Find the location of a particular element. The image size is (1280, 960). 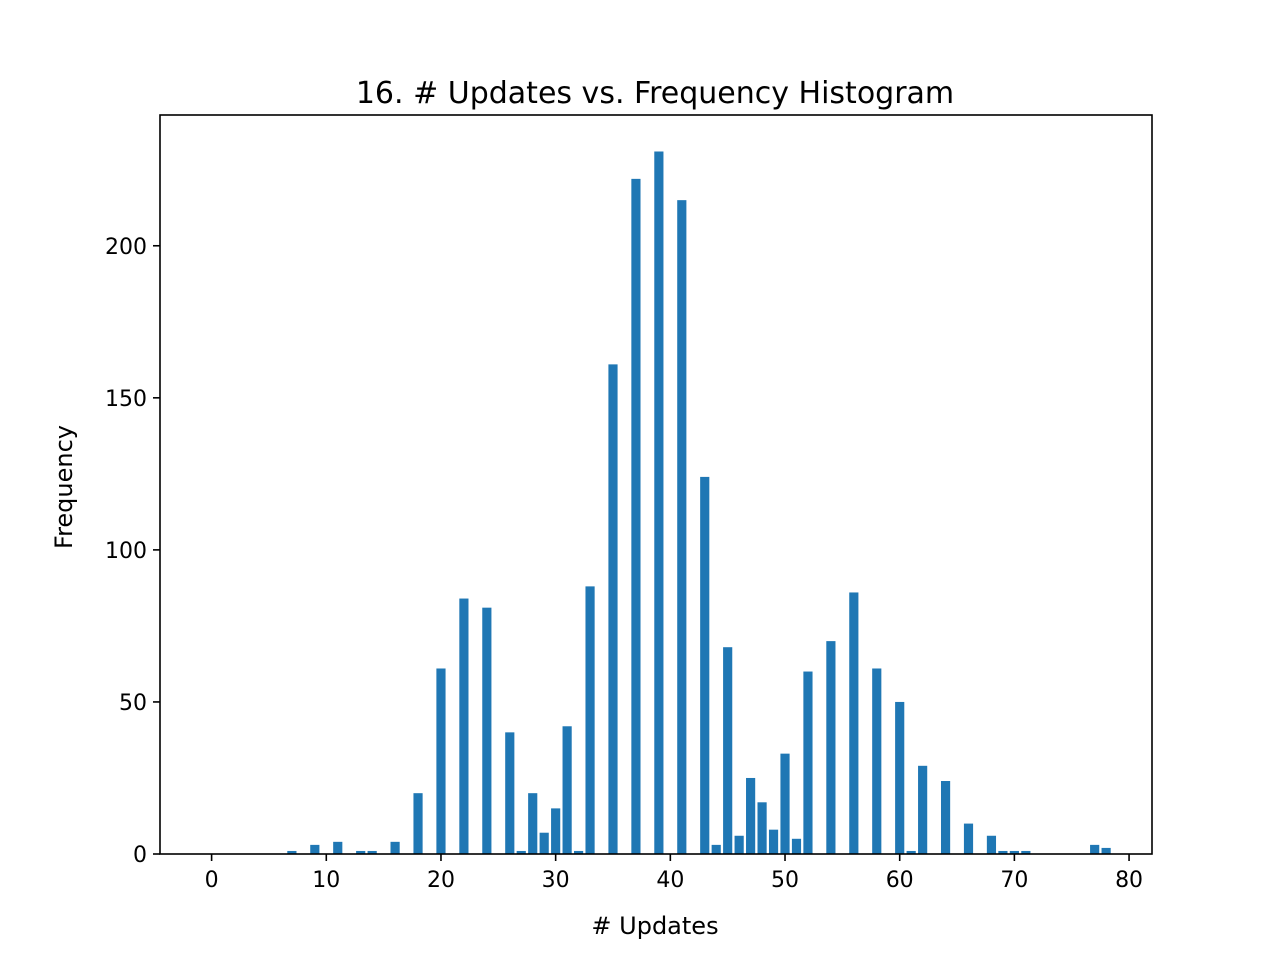

y-tick-label: 50 is located at coordinates (133, 703).